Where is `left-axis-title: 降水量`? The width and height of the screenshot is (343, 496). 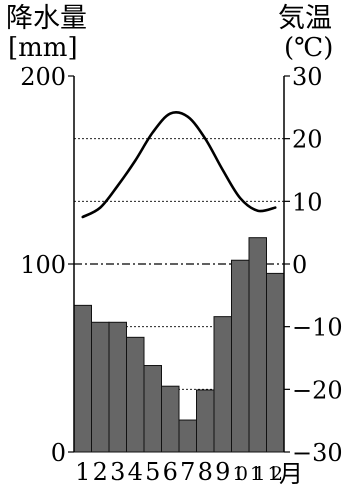
left-axis-title: 降水量 is located at coordinates (46, 18).